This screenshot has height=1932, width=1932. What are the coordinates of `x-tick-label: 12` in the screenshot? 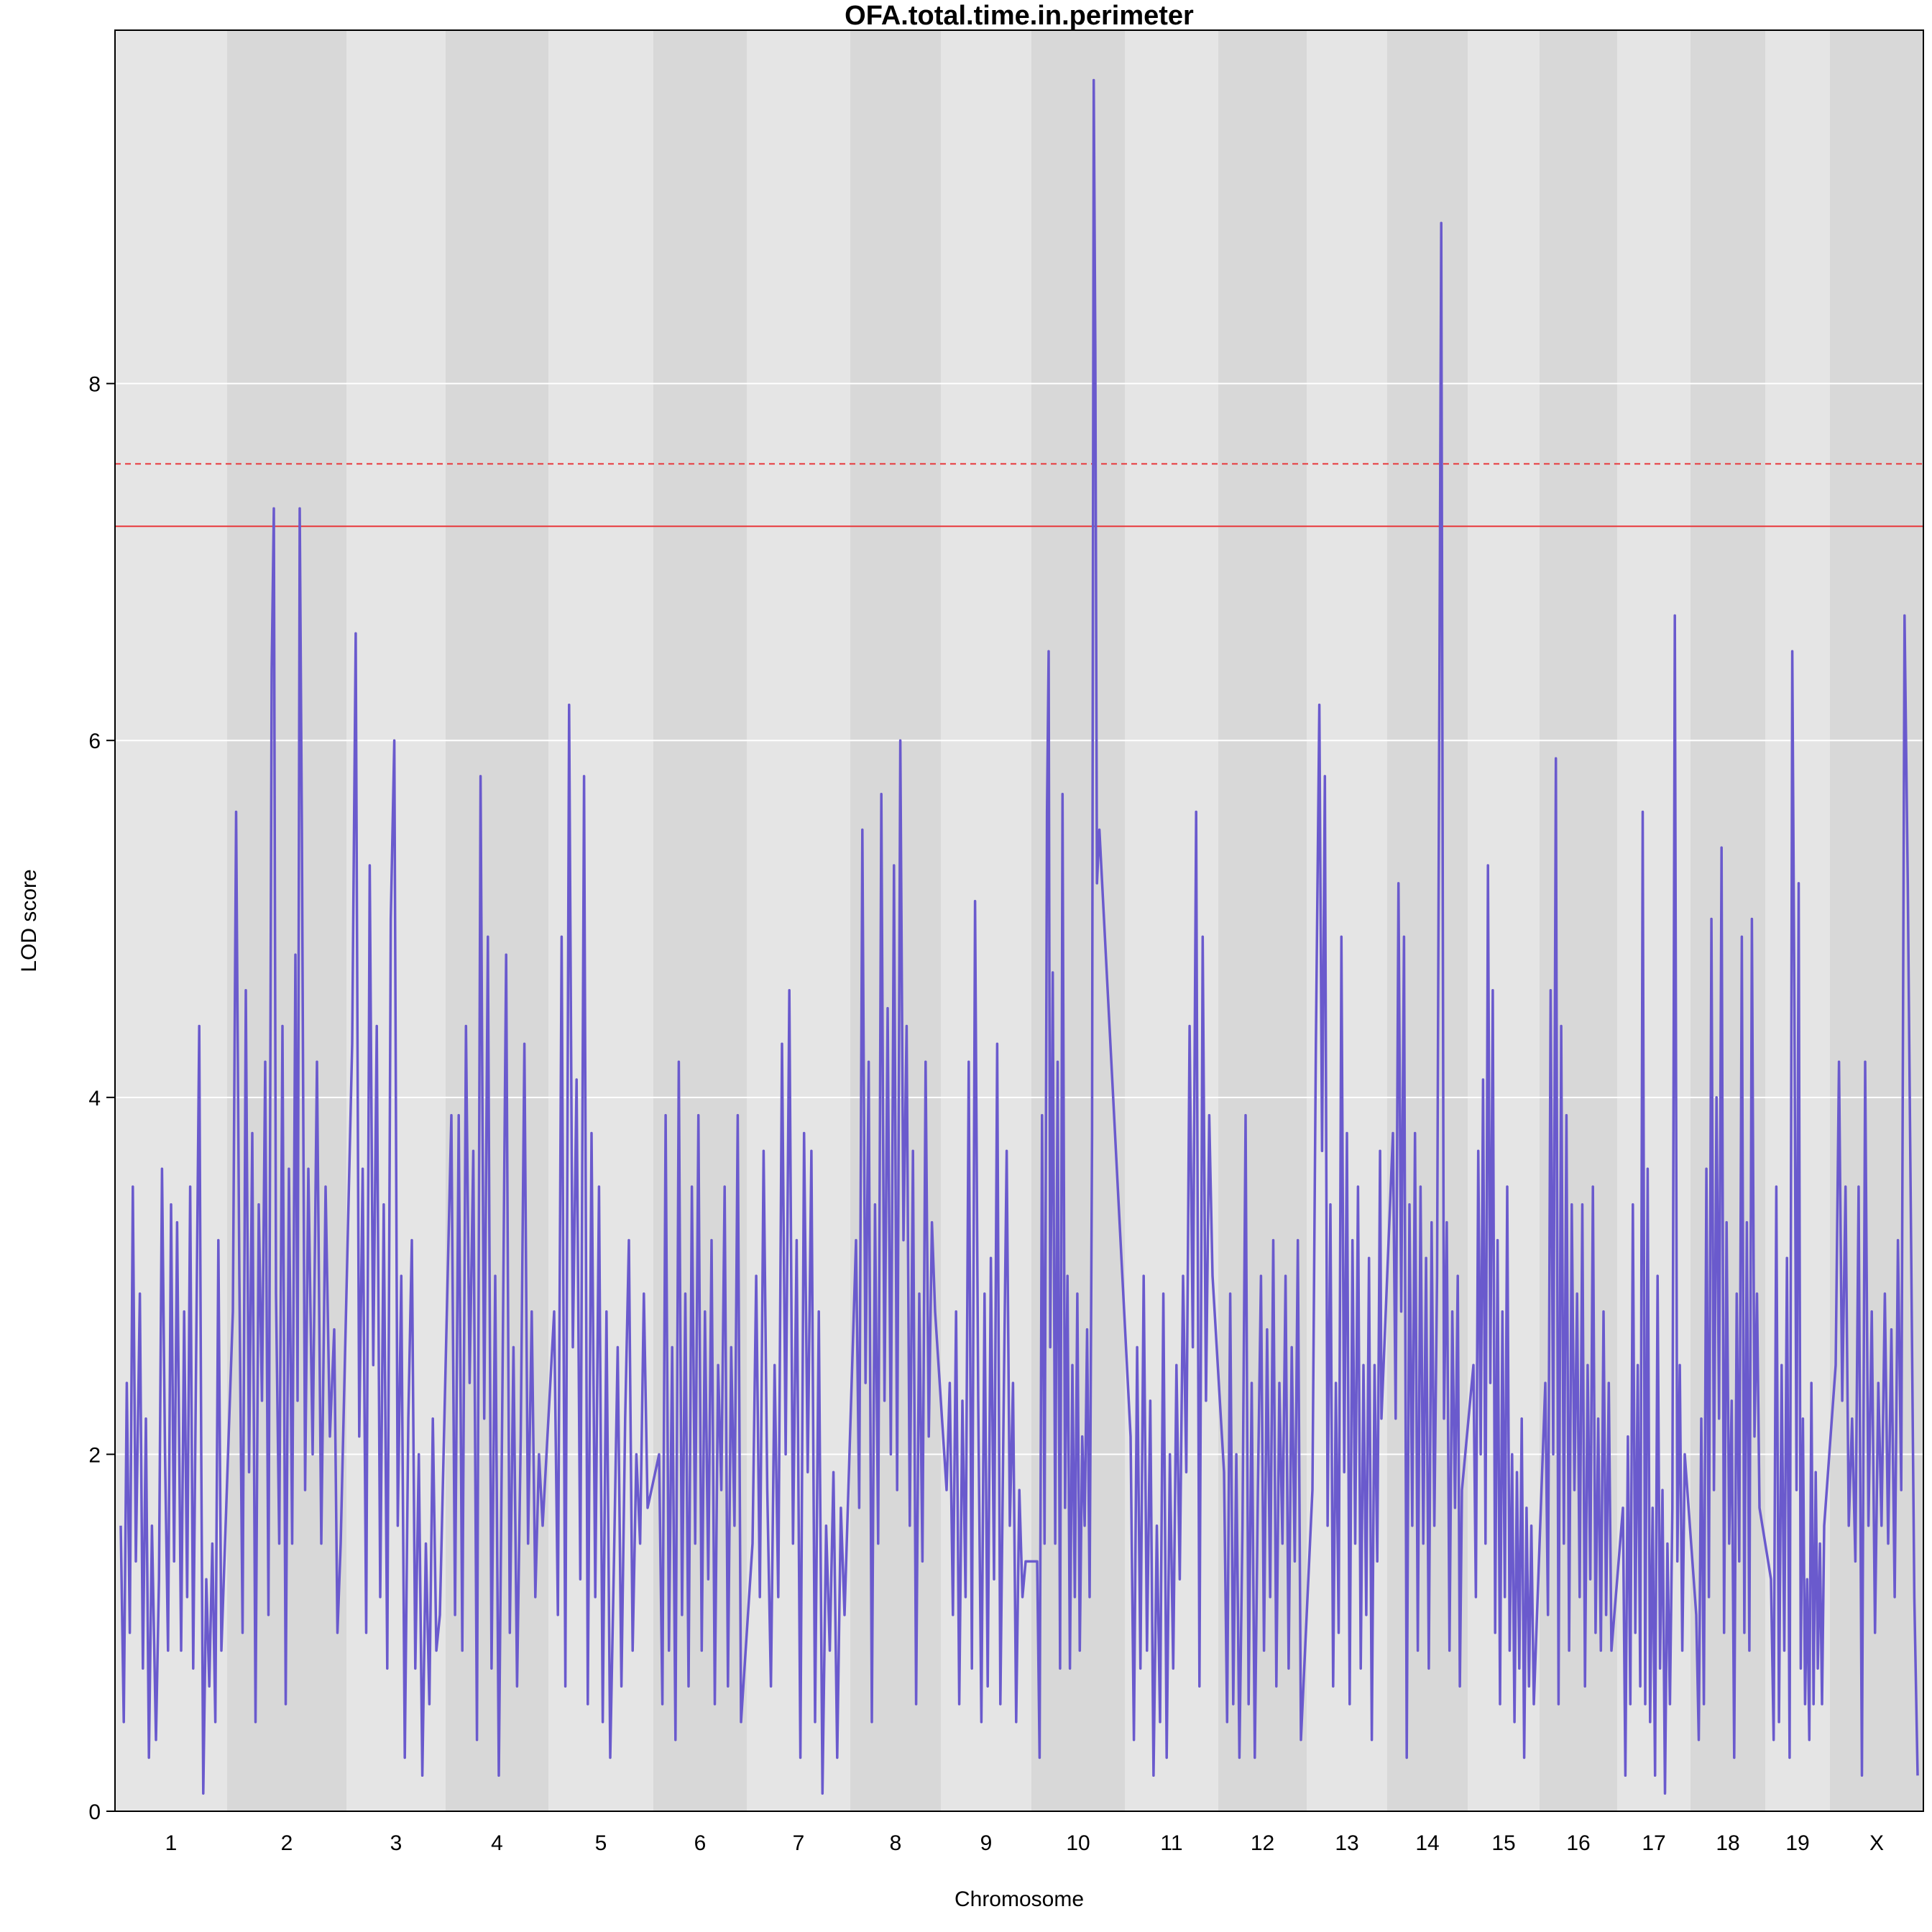 It's located at (1262, 1843).